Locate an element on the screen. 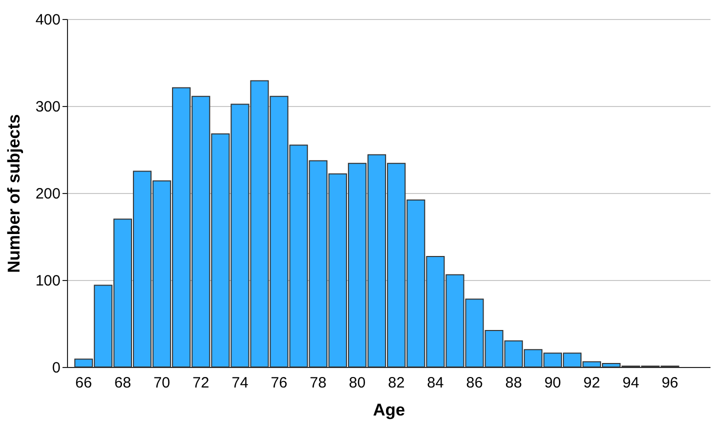 This screenshot has width=714, height=424. y-tick-label: 0 is located at coordinates (56, 368).